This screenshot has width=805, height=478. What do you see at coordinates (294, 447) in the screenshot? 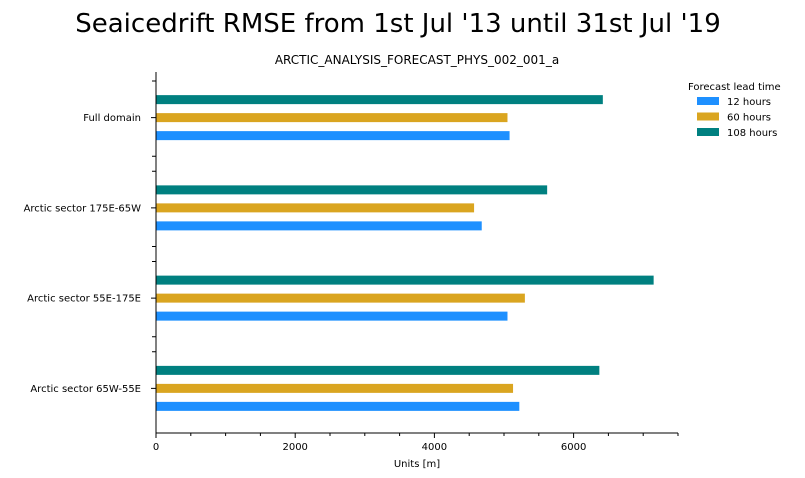
I see `x-tick-label: 2000` at bounding box center [294, 447].